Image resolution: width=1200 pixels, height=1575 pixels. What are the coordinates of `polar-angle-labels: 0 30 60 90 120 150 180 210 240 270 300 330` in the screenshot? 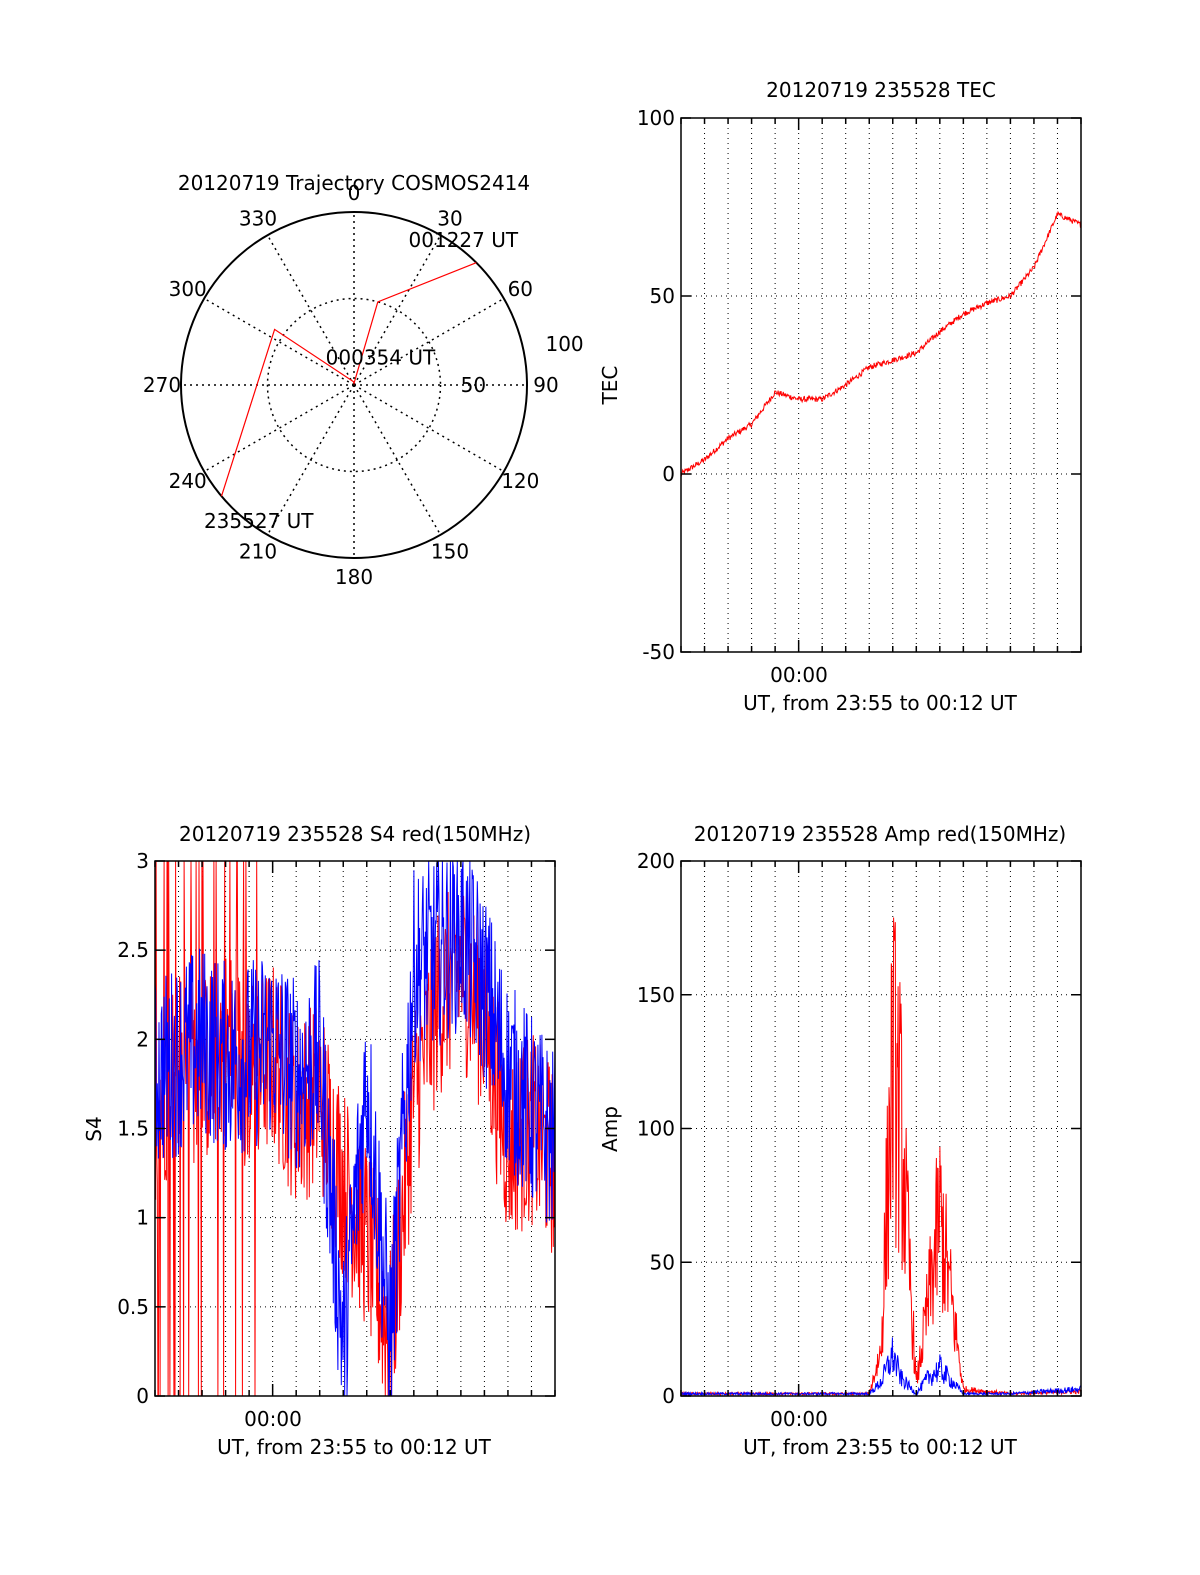 It's located at (351, 385).